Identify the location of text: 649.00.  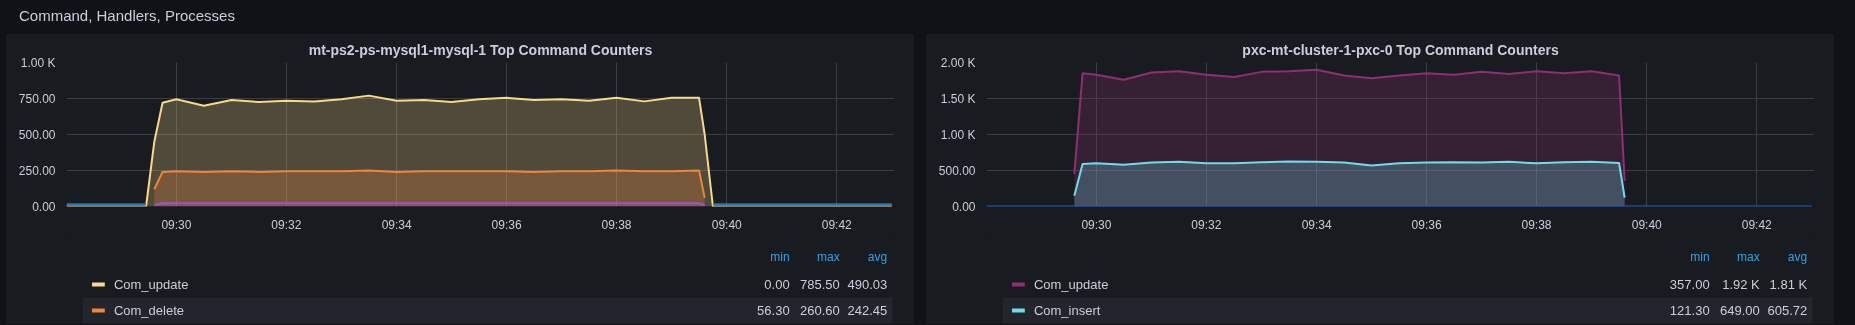
(1740, 310).